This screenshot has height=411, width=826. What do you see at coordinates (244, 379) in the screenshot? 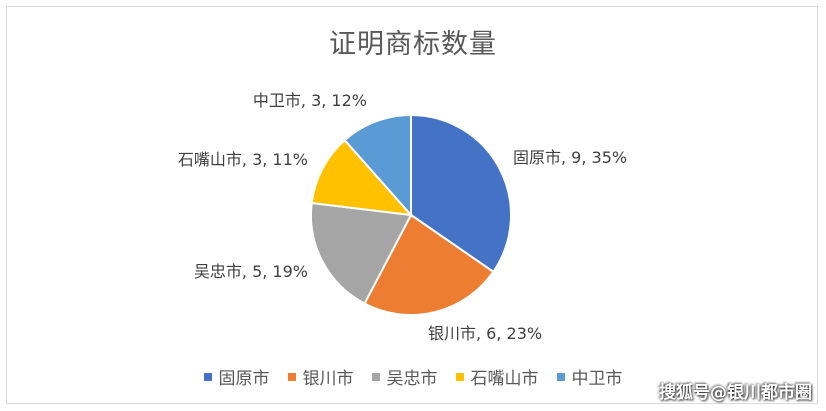
I see `legend-label: 固原市` at bounding box center [244, 379].